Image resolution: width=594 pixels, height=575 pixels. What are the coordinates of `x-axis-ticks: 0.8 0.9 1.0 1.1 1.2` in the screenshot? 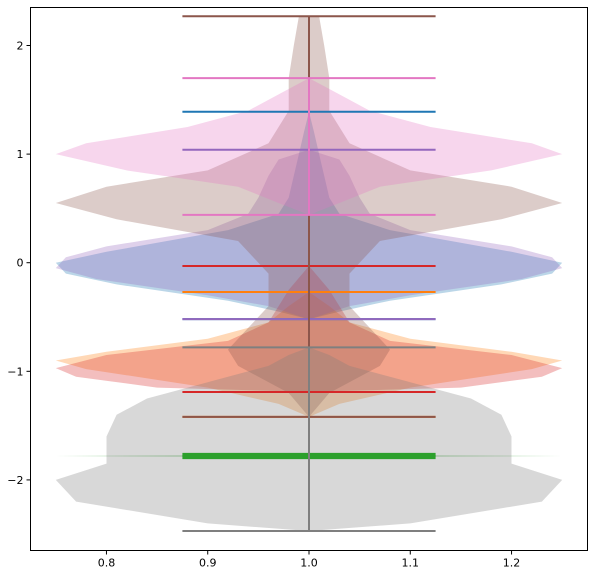 It's located at (309, 560).